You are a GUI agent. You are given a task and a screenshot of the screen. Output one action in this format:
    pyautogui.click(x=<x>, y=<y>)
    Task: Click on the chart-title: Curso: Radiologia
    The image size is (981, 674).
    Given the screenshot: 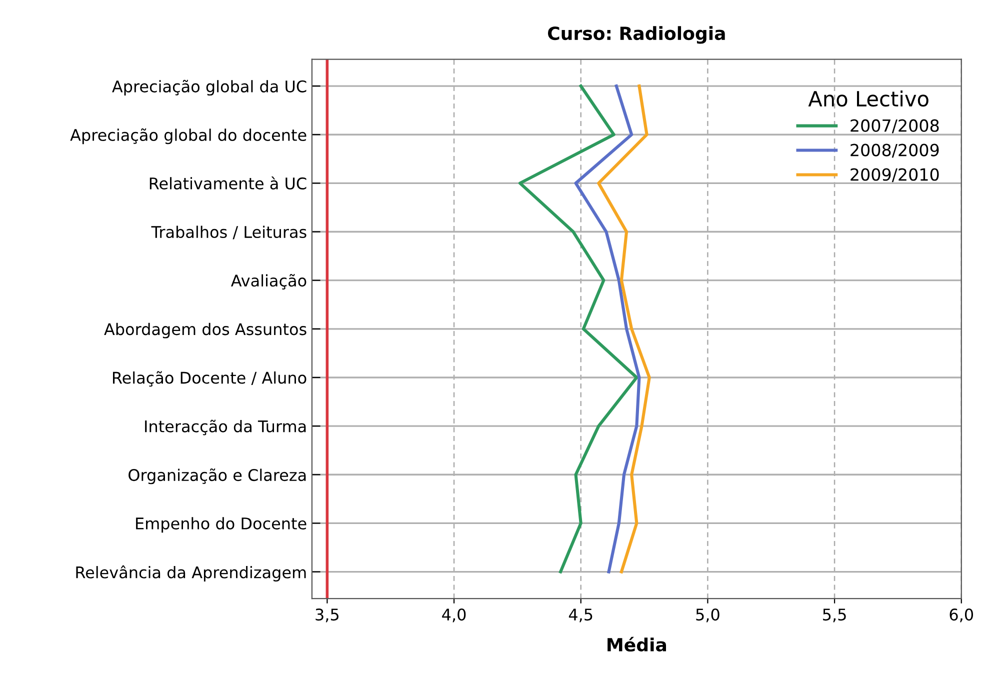 What is the action you would take?
    pyautogui.click(x=636, y=35)
    